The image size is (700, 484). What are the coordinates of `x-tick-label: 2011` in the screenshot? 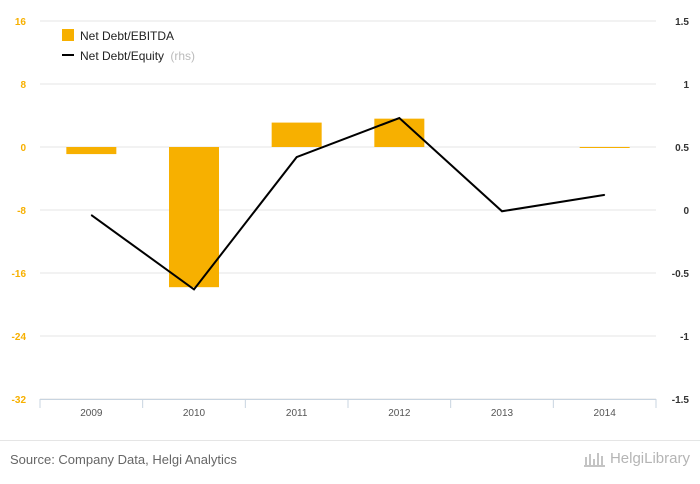 It's located at (297, 413).